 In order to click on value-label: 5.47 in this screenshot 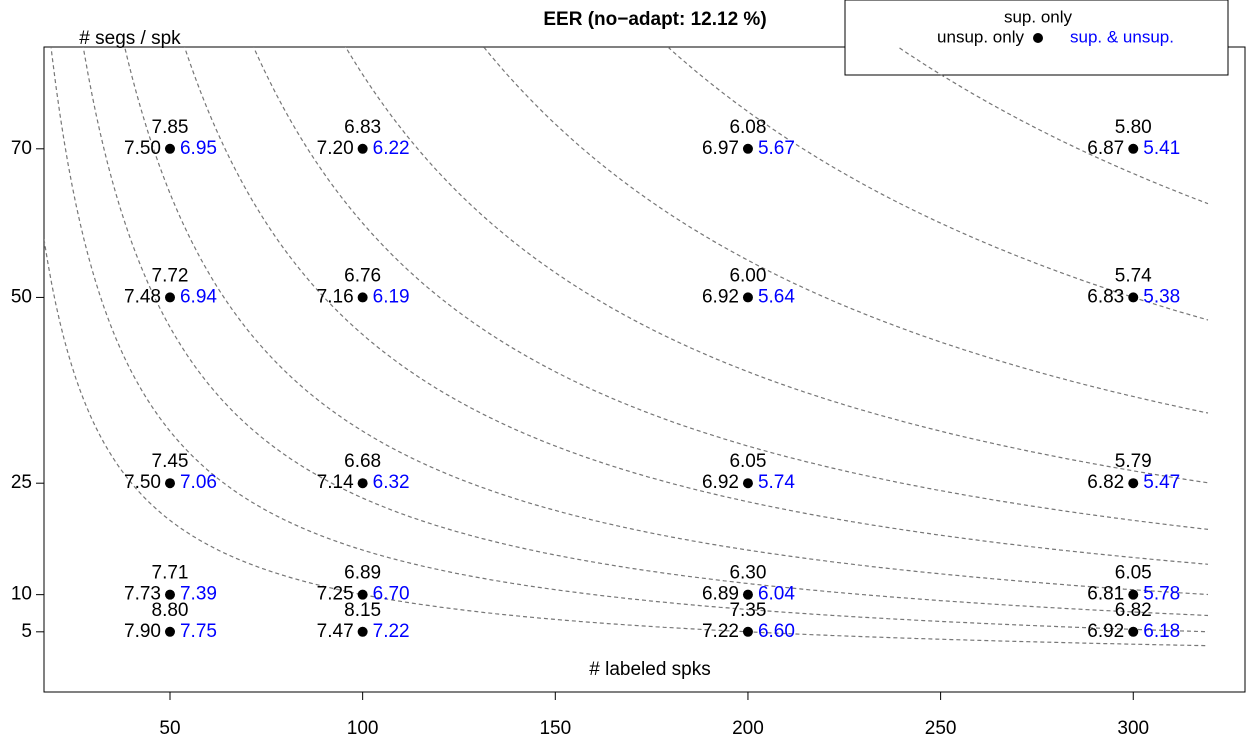, I will do `click(1161, 482)`.